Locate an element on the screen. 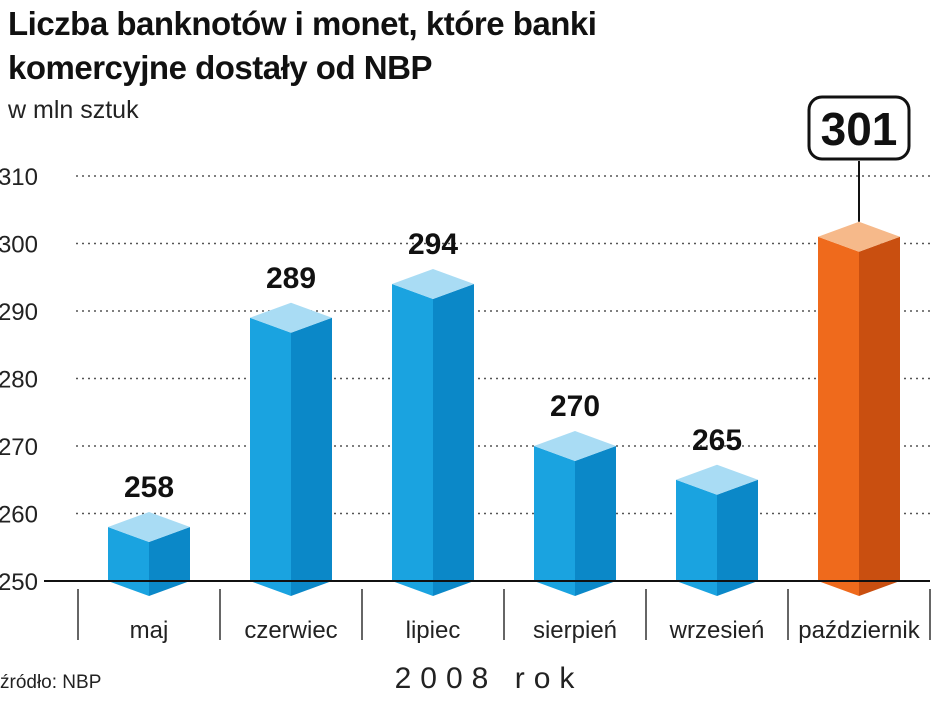  data-label: 289 is located at coordinates (291, 278).